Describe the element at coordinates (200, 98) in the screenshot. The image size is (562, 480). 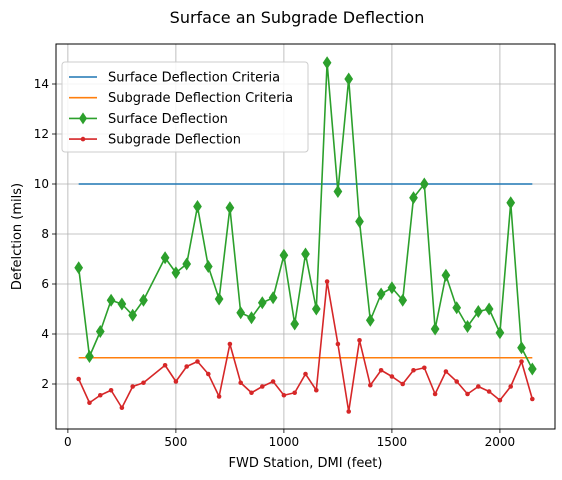
I see `legend-label-subgrade-deflection-criteria: Subgrade Deflection Criteria` at that location.